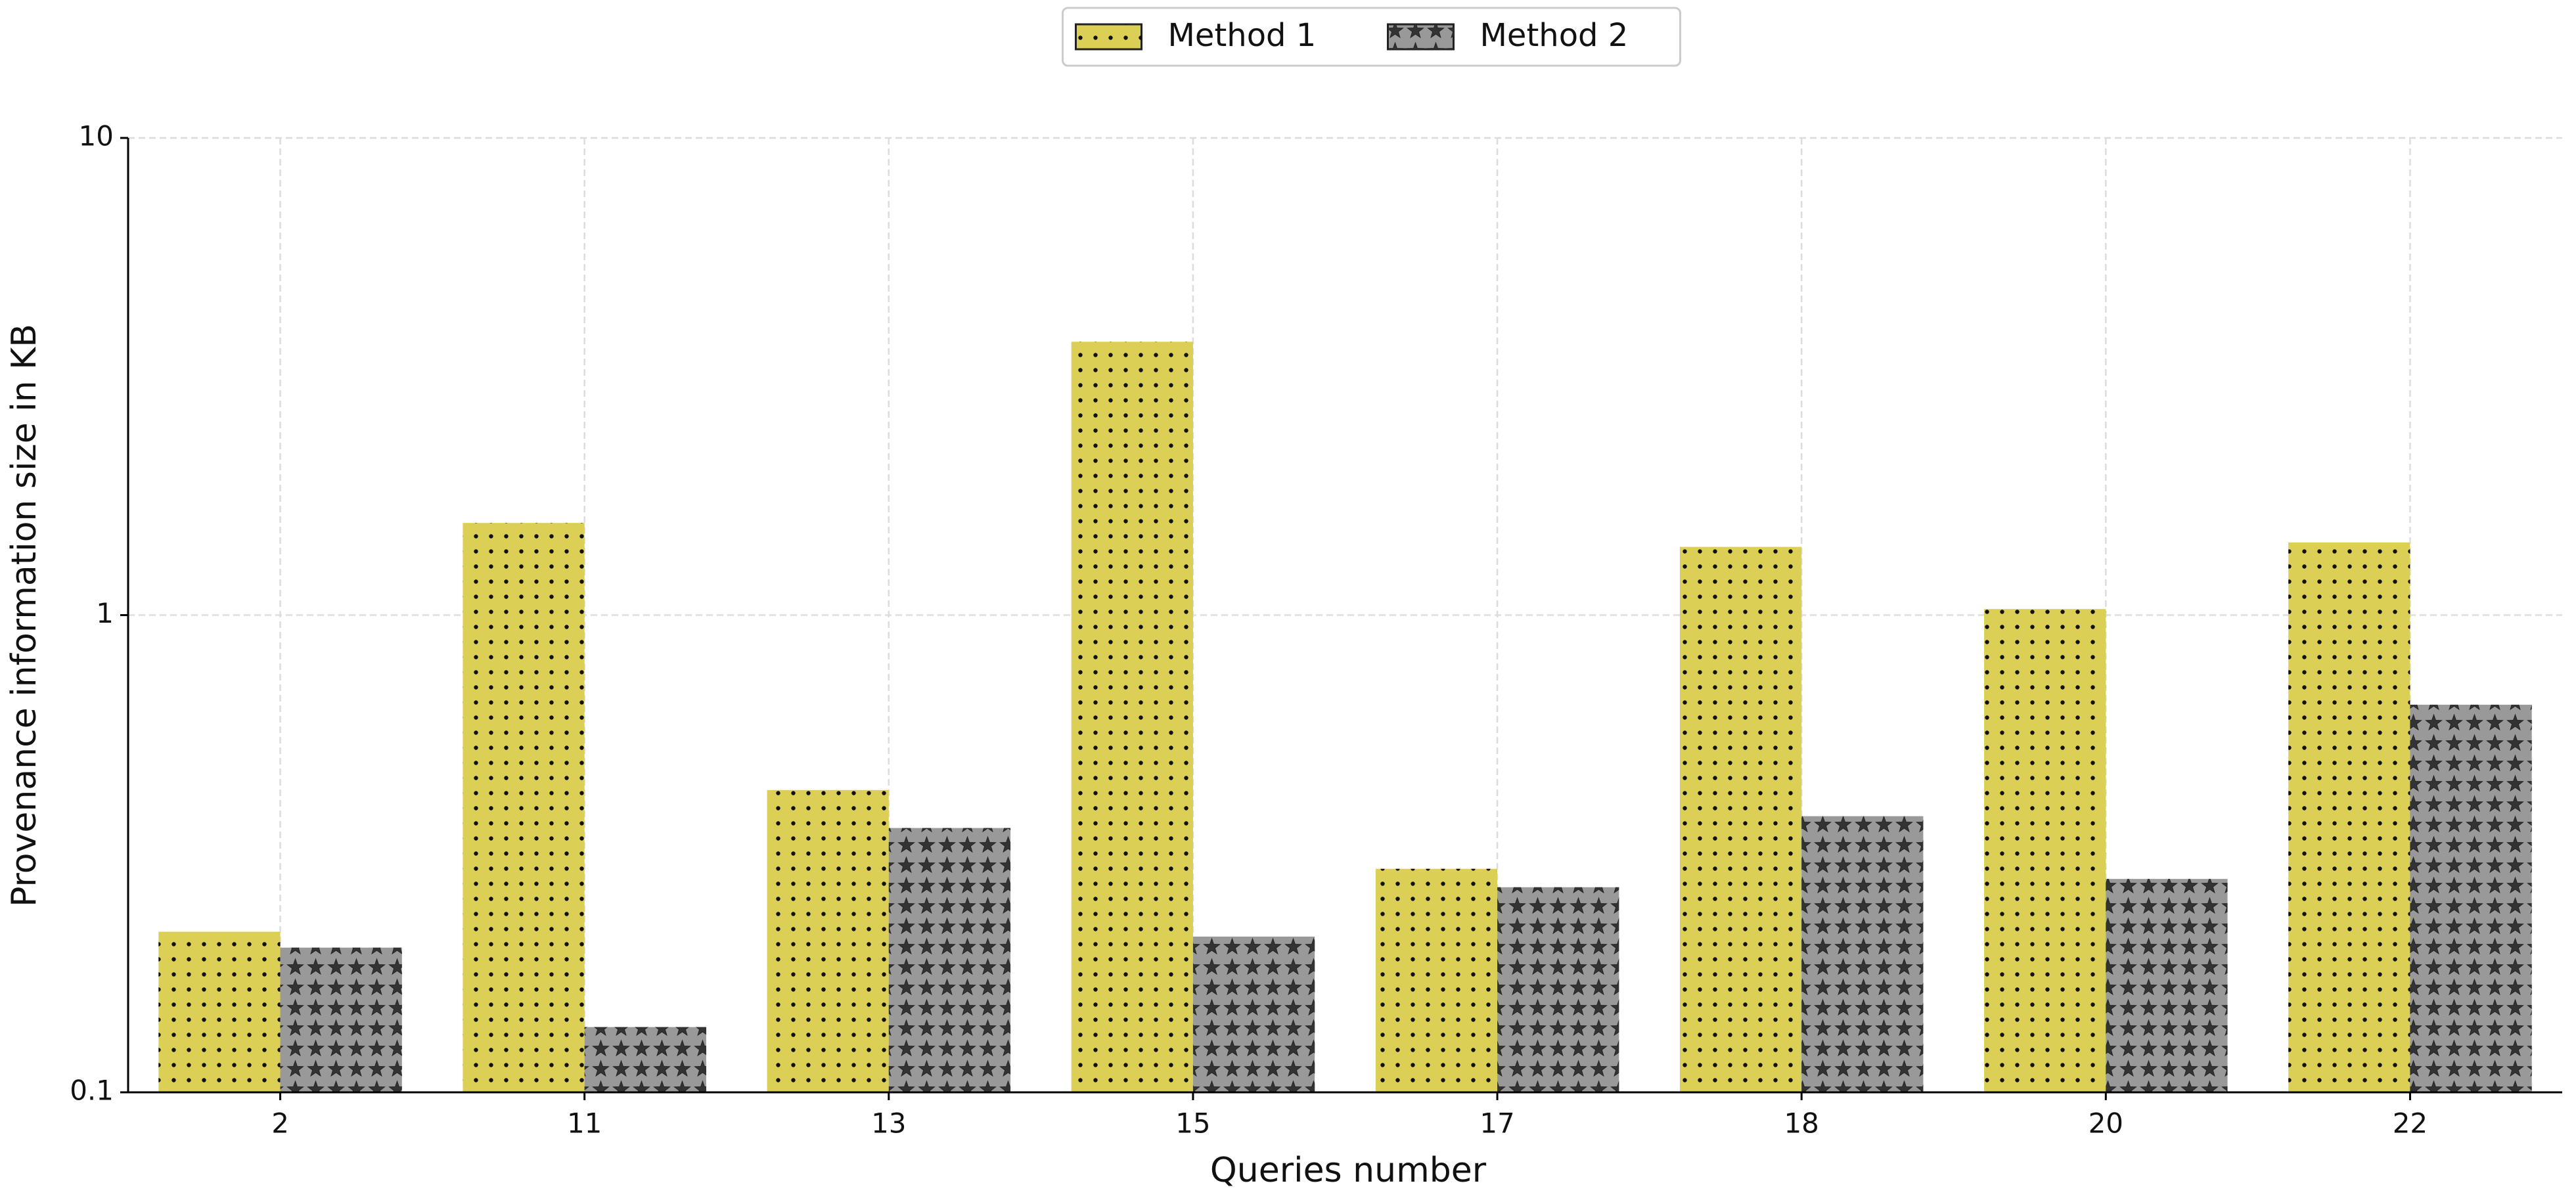  I want to click on legend-box, so click(1371, 37).